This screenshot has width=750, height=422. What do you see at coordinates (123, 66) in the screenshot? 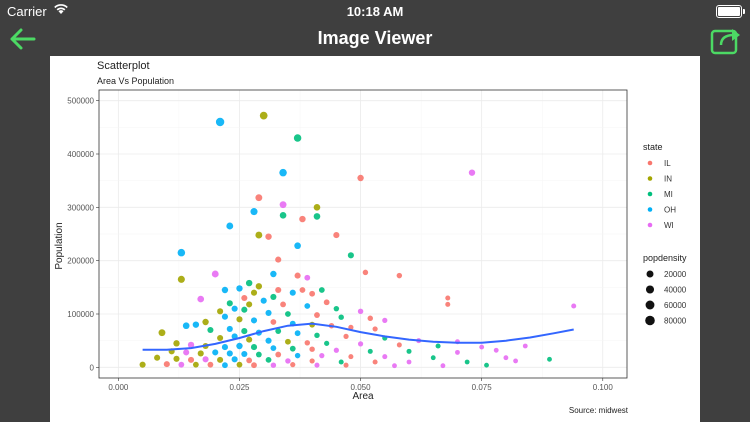
I see `chart-title: Scatterplot` at bounding box center [123, 66].